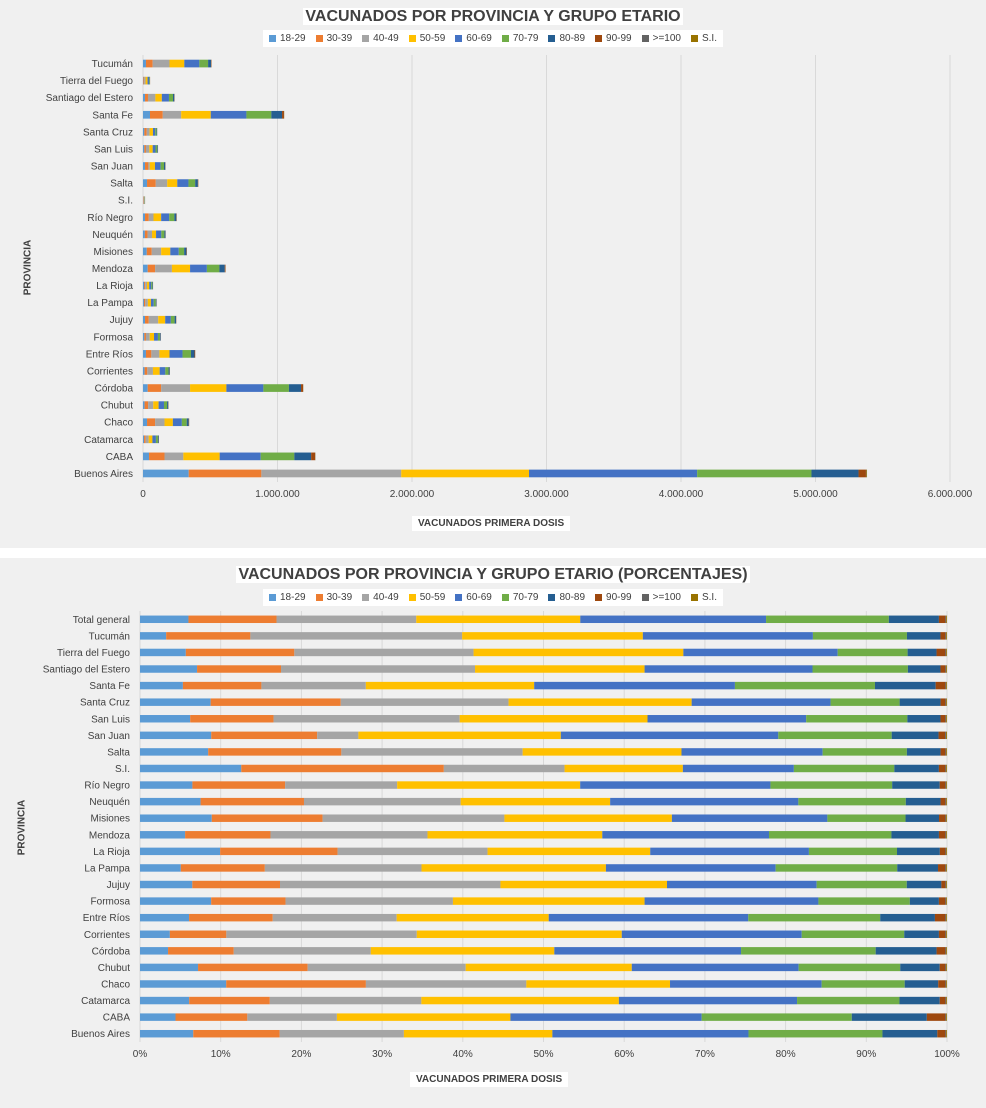 The width and height of the screenshot is (986, 1108). Describe the element at coordinates (786, 1054) in the screenshot. I see `chart-2-x-tick-label: 80%` at that location.